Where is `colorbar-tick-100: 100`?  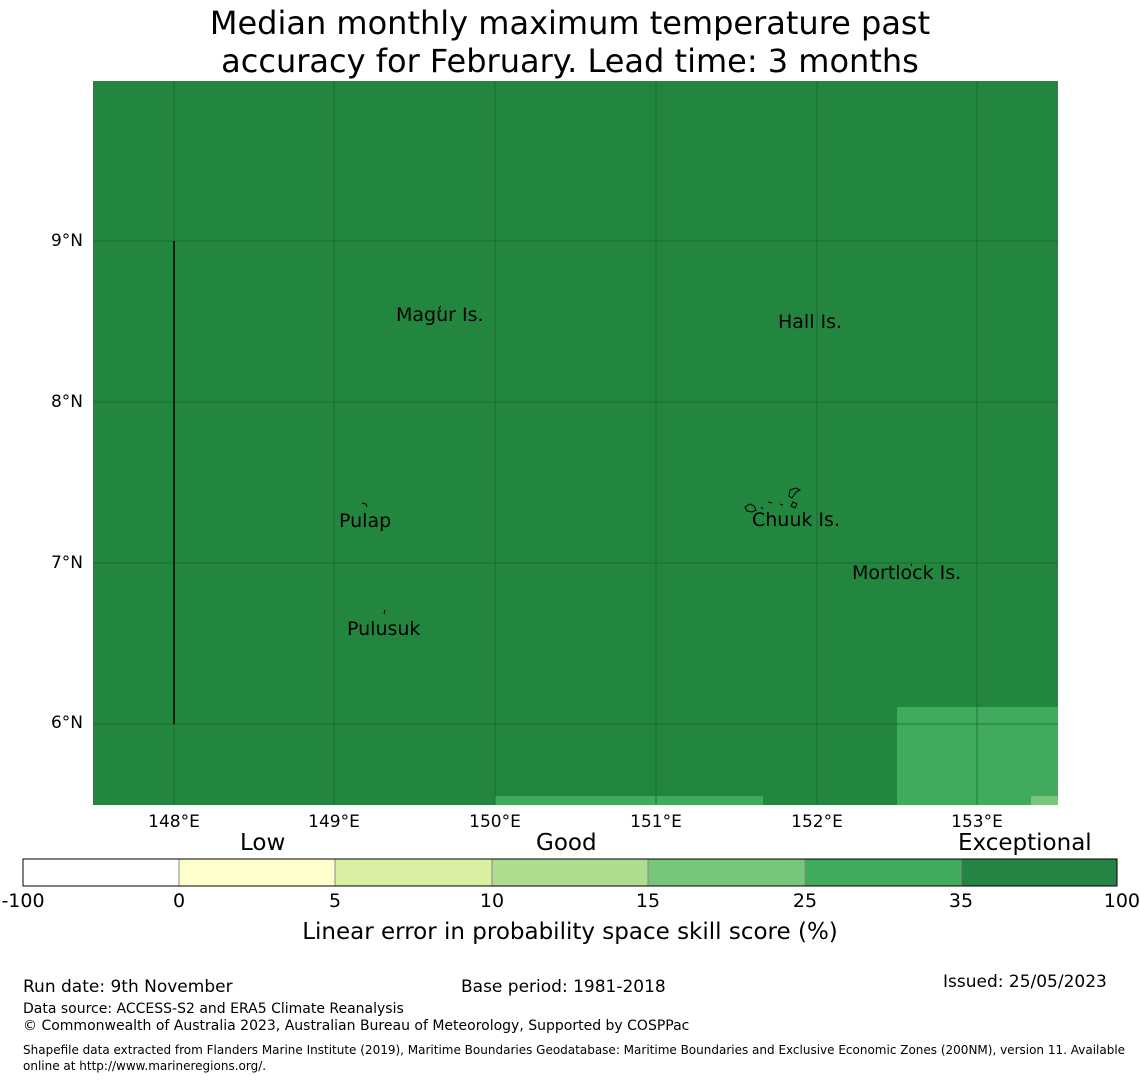
colorbar-tick-100: 100 is located at coordinates (1121, 901).